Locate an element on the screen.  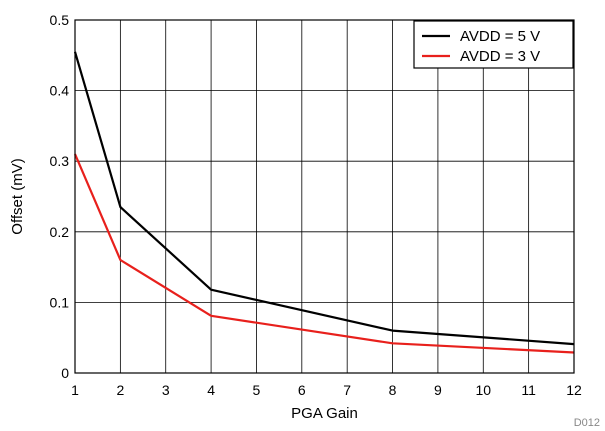
y-tick-label: 0.2 is located at coordinates (60, 232).